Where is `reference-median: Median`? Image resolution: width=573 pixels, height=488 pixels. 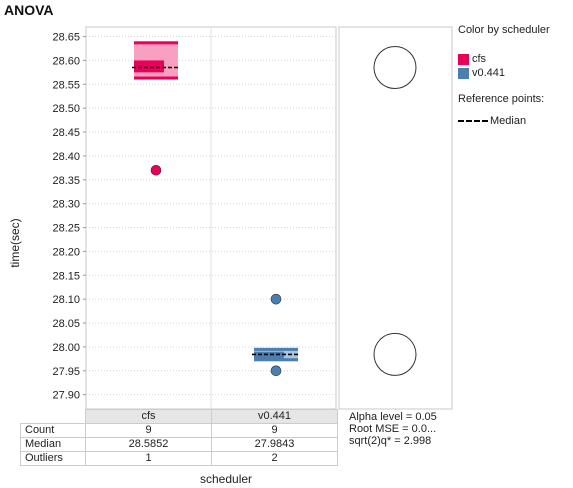 reference-median: Median is located at coordinates (492, 121).